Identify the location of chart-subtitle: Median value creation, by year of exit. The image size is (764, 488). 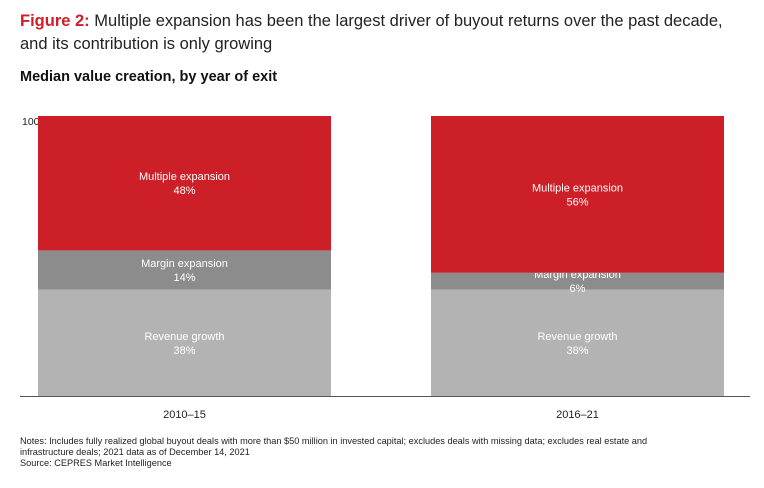
(149, 77).